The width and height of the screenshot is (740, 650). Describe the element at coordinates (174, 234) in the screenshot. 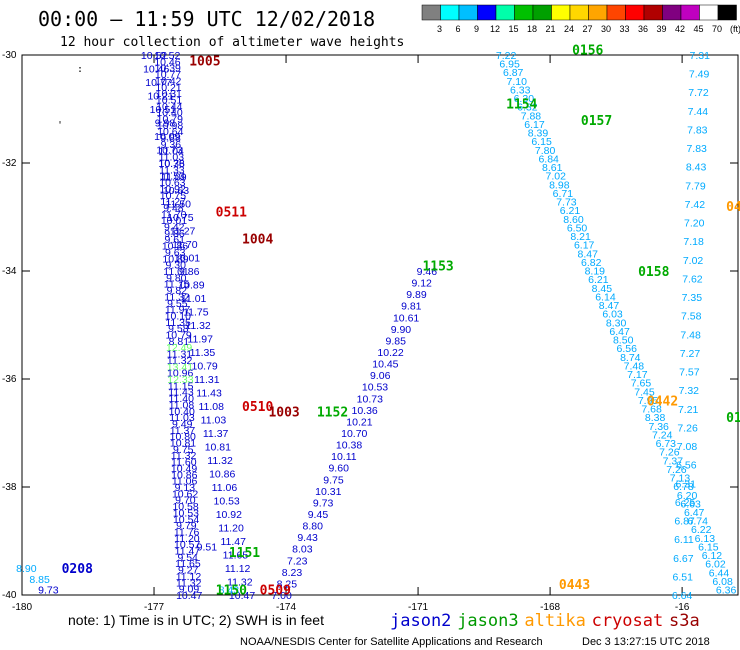

I see `wave-height-value: 9.86` at that location.